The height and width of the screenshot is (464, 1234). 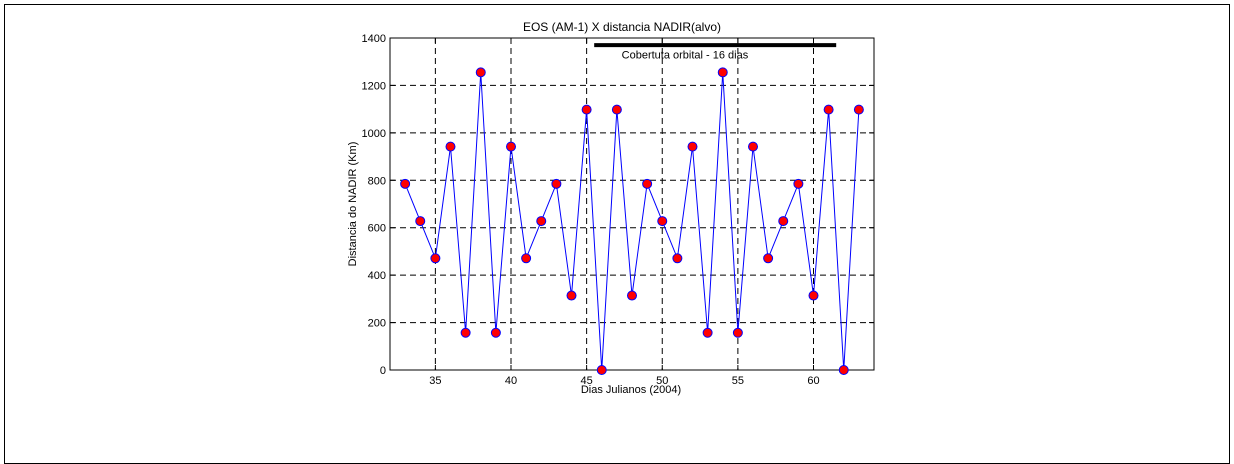 I want to click on x-tick-label: 45, so click(x=587, y=381).